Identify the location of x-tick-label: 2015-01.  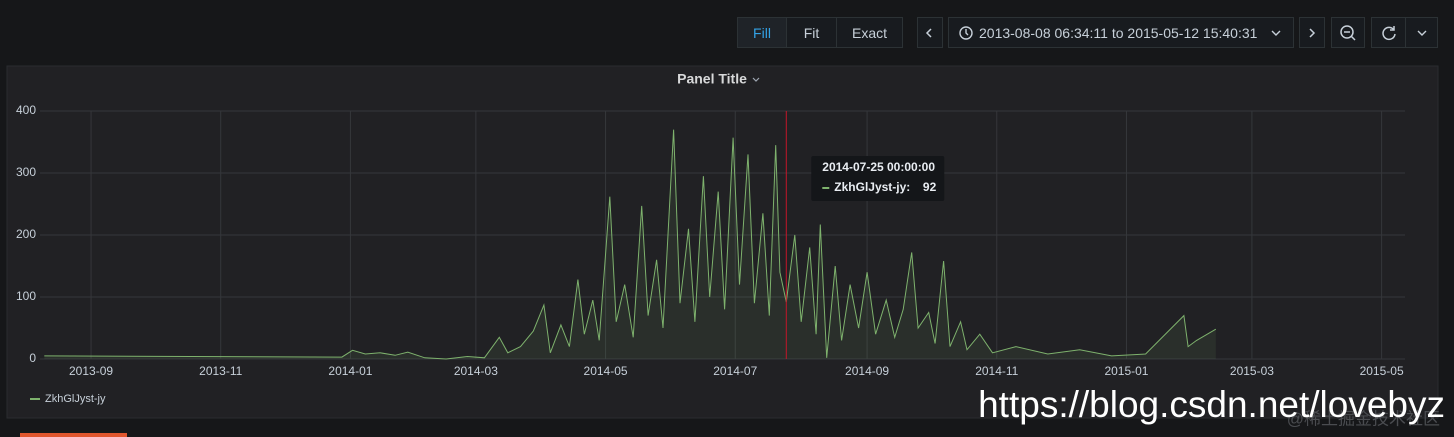
(1126, 371).